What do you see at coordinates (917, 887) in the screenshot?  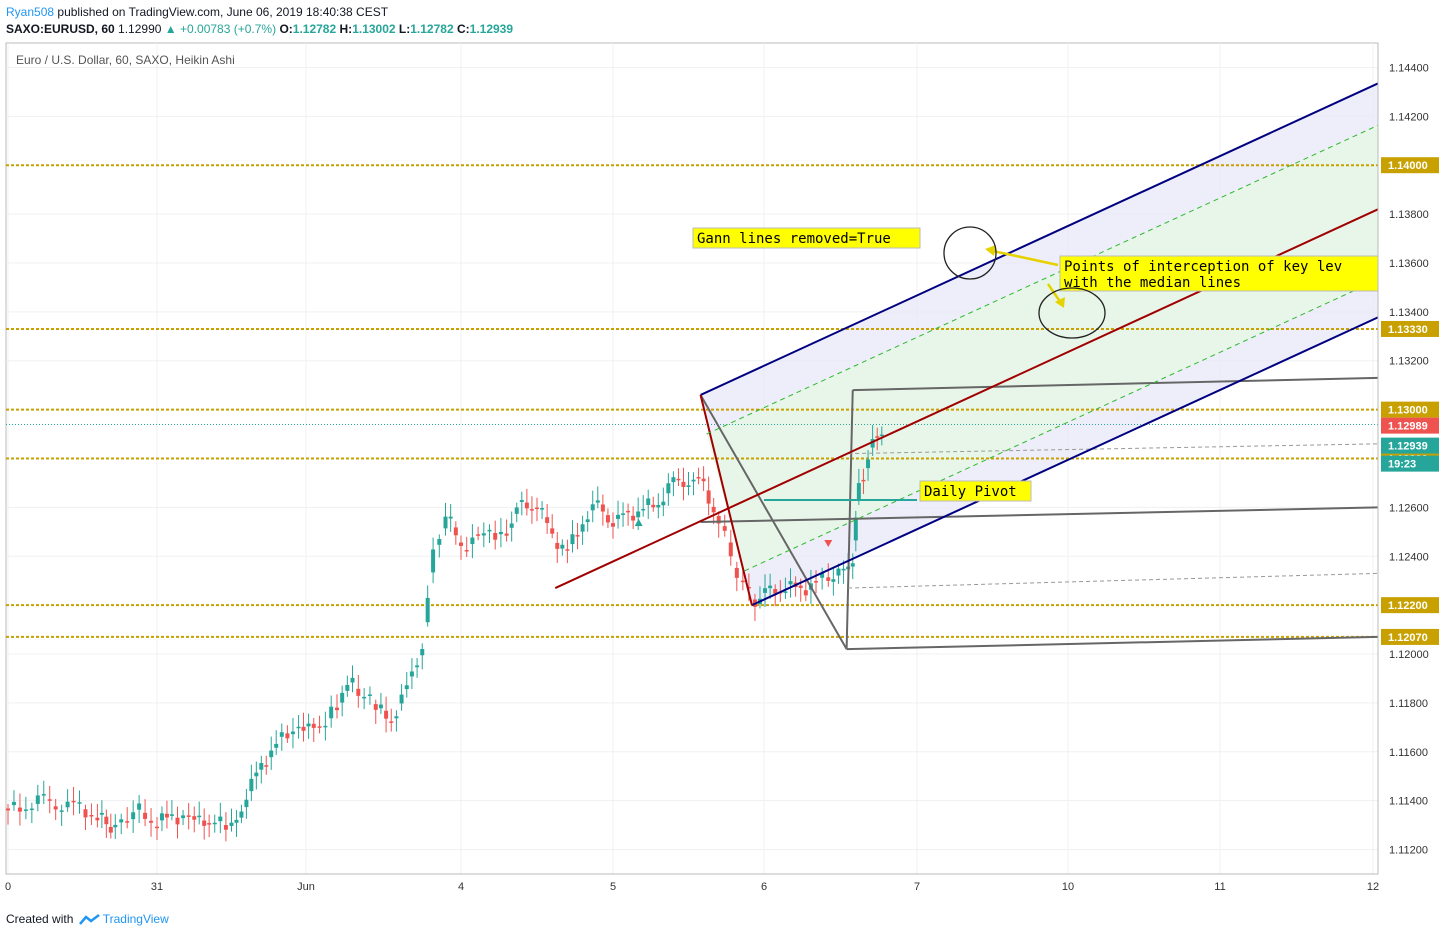 I see `time-tick-label: 7` at bounding box center [917, 887].